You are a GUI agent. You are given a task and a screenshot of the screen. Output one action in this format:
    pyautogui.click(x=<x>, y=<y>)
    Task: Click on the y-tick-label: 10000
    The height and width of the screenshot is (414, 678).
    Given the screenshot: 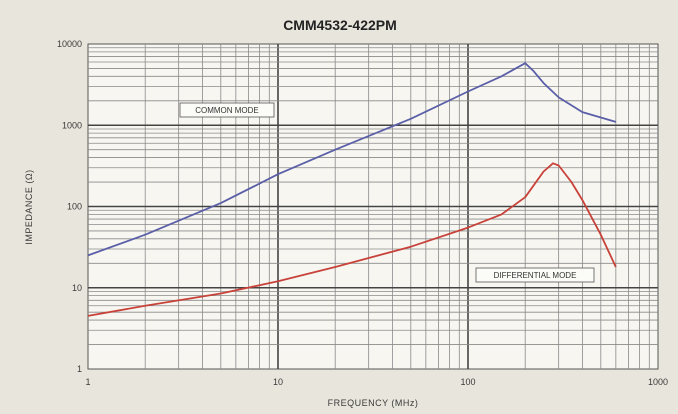 What is the action you would take?
    pyautogui.click(x=69, y=44)
    